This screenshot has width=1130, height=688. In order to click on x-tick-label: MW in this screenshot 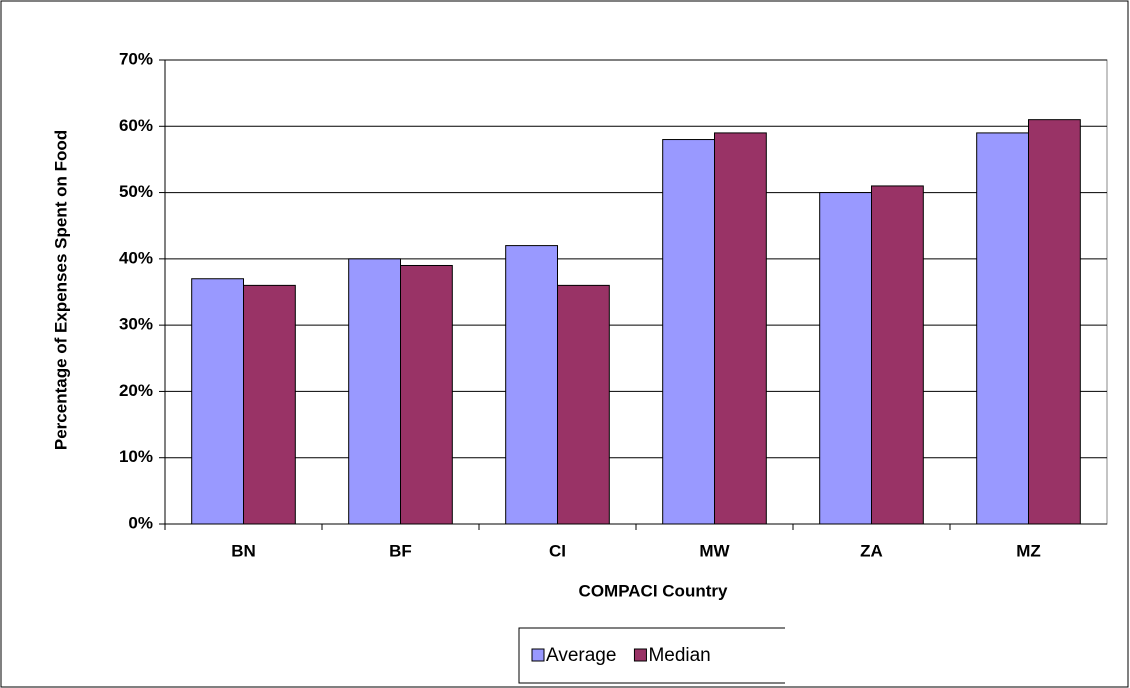, I will do `click(714, 550)`.